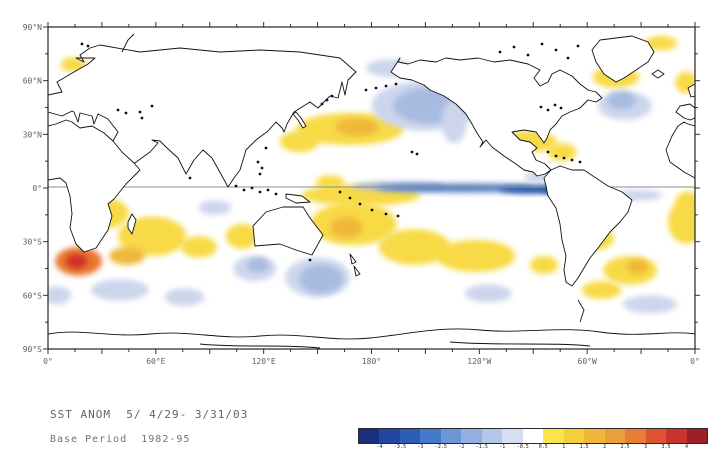 This screenshot has height=473, width=710. What do you see at coordinates (32, 349) in the screenshot?
I see `lat-tick-label: 90°S` at bounding box center [32, 349].